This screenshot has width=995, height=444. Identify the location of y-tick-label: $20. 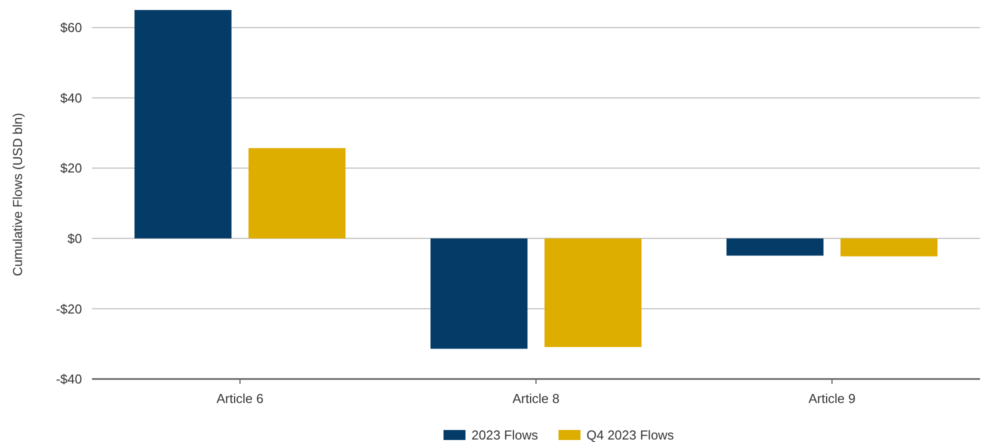
(71, 168).